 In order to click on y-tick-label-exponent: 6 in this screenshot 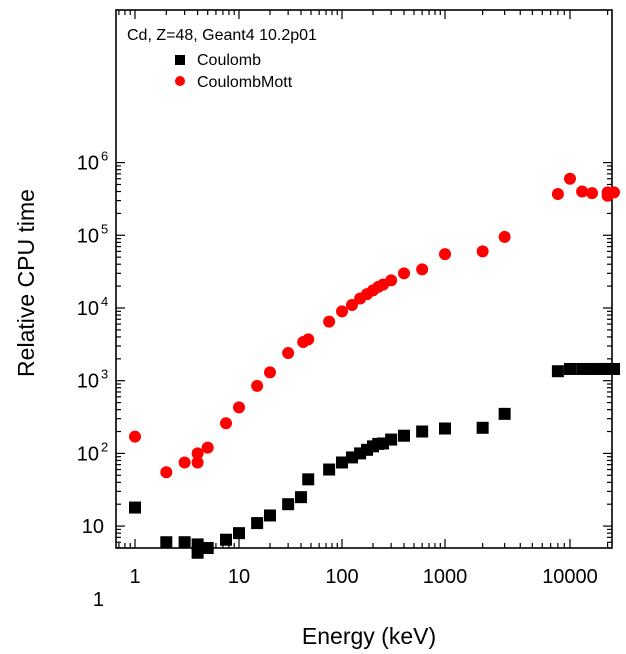, I will do `click(104, 156)`.